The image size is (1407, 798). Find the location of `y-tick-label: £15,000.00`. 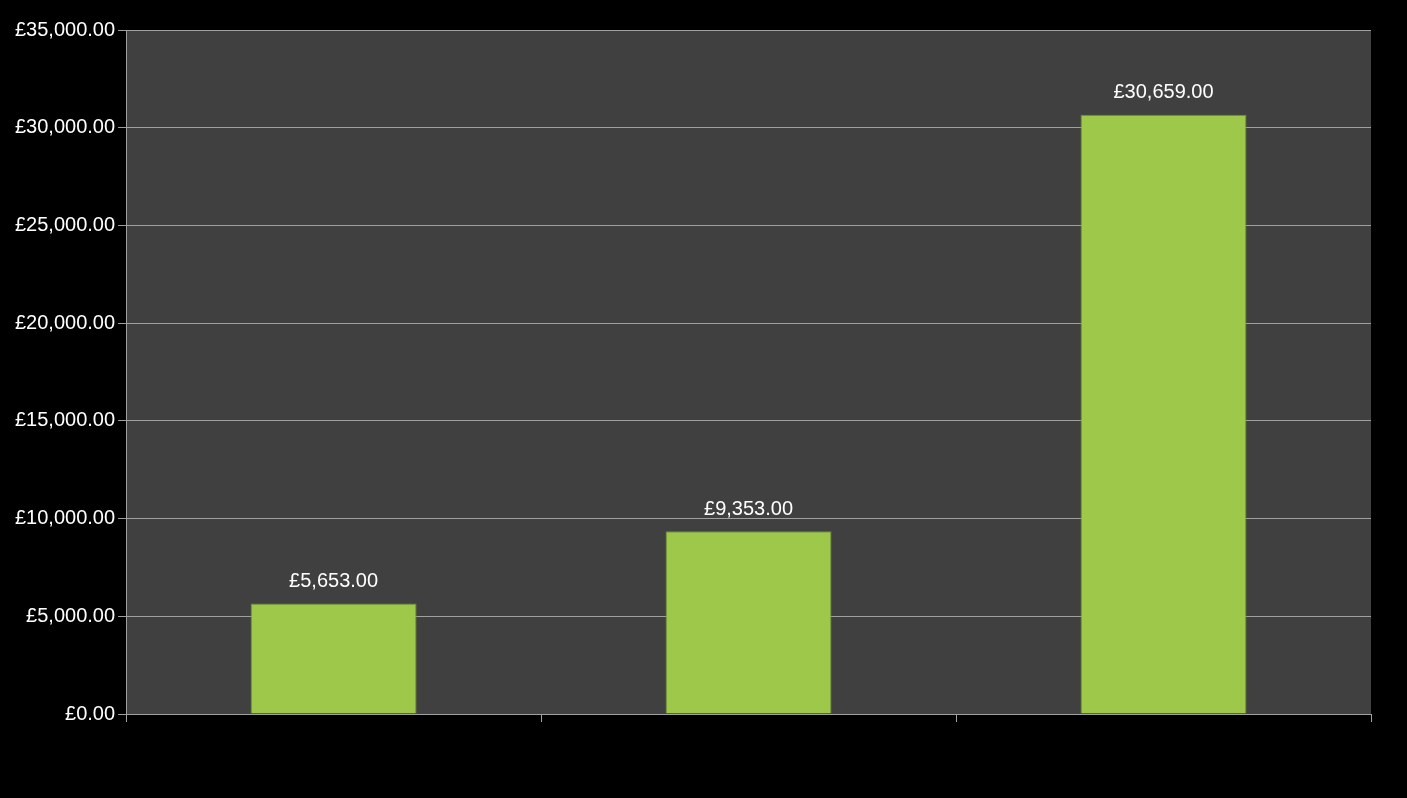

y-tick-label: £15,000.00 is located at coordinates (65, 419).